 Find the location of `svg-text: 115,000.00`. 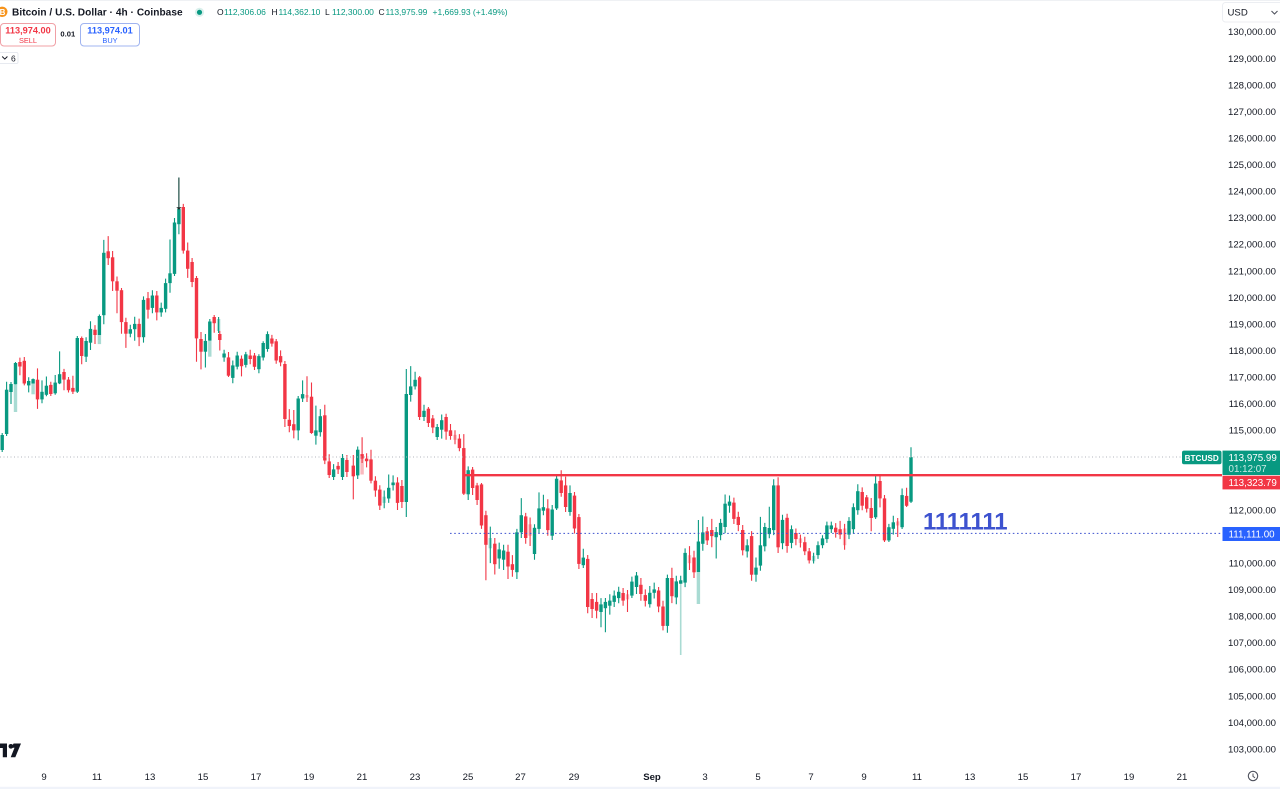

svg-text: 115,000.00 is located at coordinates (1252, 431).